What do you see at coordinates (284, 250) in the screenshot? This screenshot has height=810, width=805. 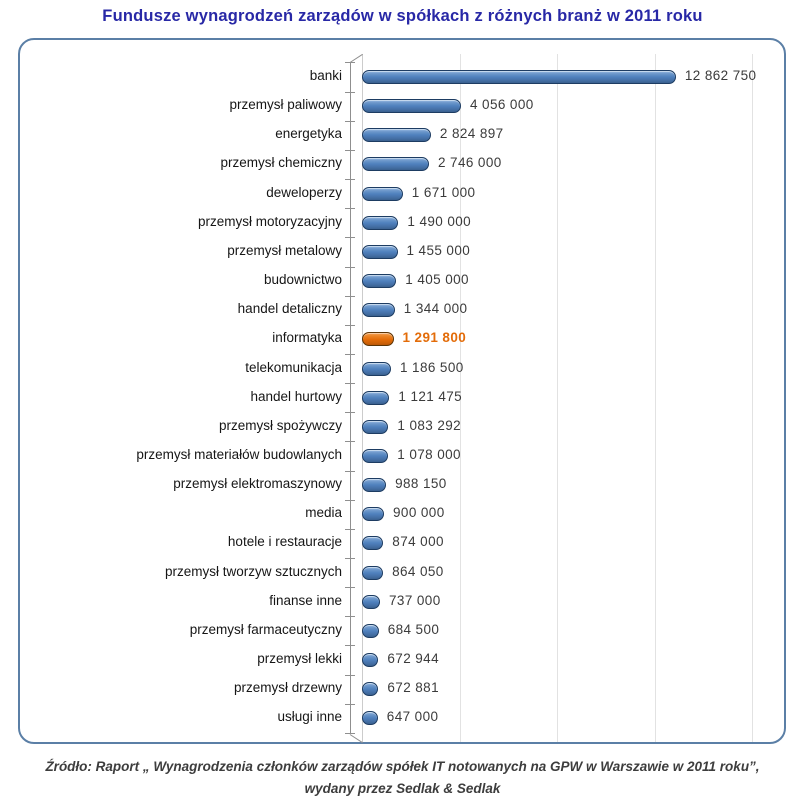 I see `category-label: przemysł metalowy` at bounding box center [284, 250].